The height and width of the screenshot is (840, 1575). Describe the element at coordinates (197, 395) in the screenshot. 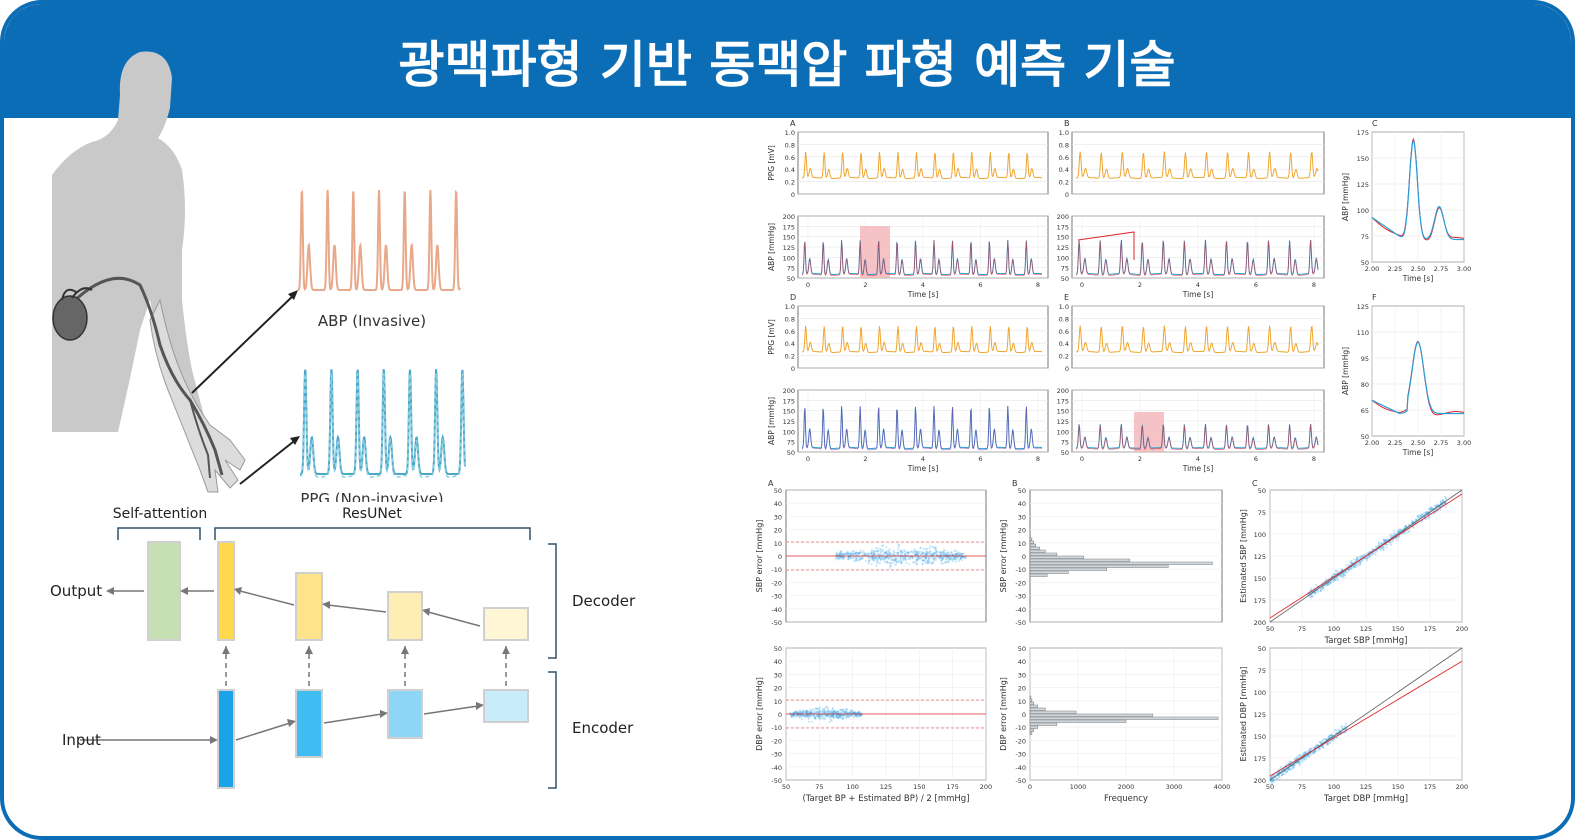

I see `arm-silhouette` at that location.